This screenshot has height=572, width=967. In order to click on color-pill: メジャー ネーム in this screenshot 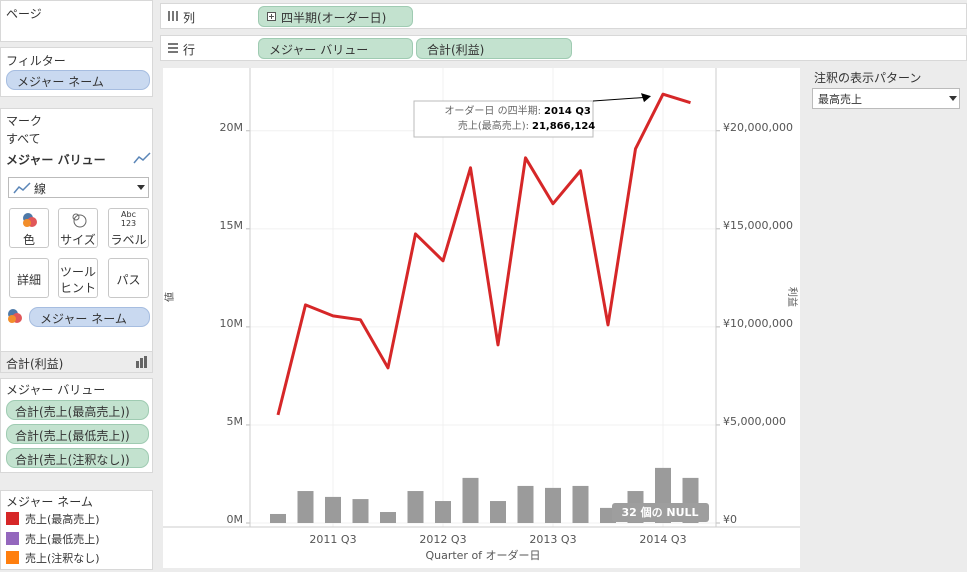, I will do `click(89, 317)`.